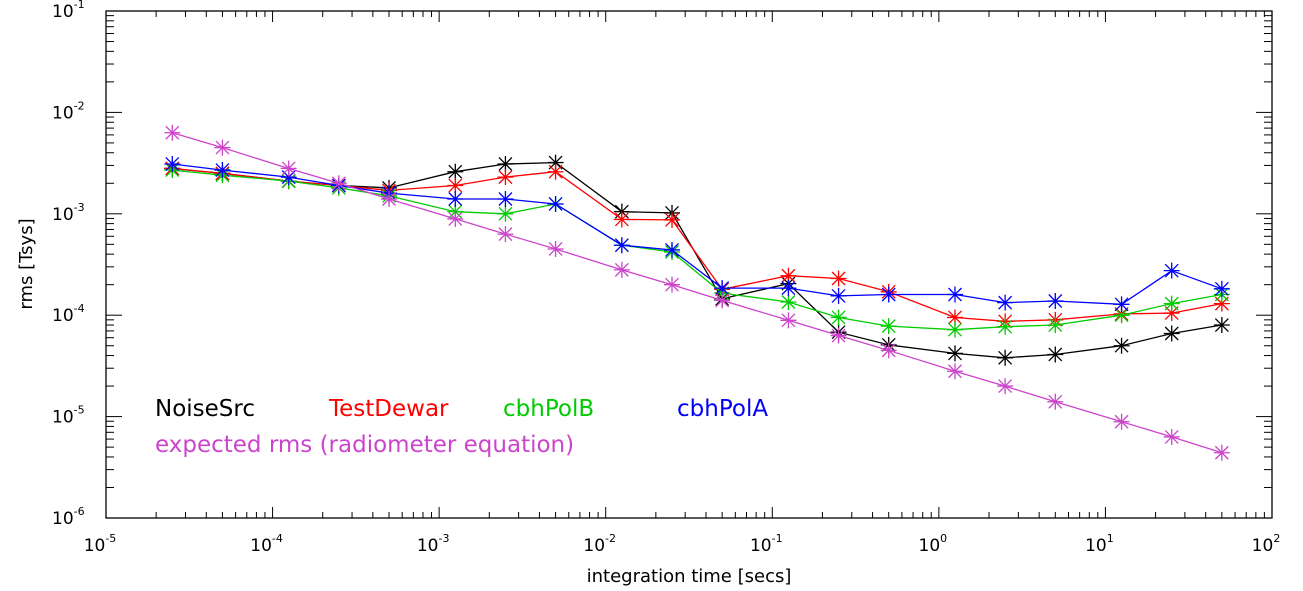 This screenshot has height=591, width=1303. What do you see at coordinates (1266, 544) in the screenshot?
I see `x-tick-label: 10²` at bounding box center [1266, 544].